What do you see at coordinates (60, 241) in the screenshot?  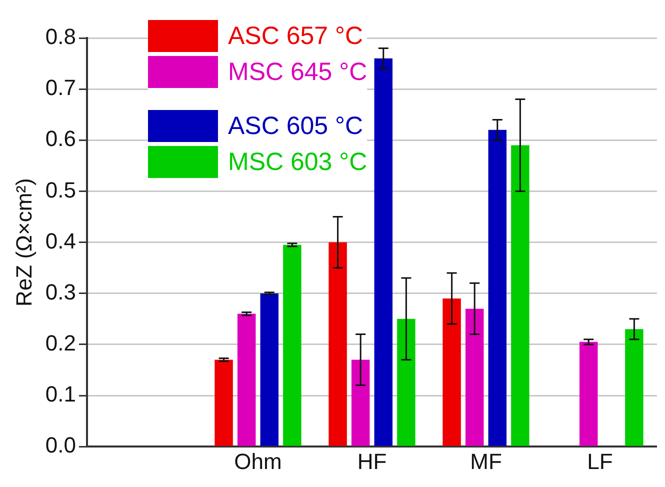 I see `y-tick-label: 0.4` at bounding box center [60, 241].